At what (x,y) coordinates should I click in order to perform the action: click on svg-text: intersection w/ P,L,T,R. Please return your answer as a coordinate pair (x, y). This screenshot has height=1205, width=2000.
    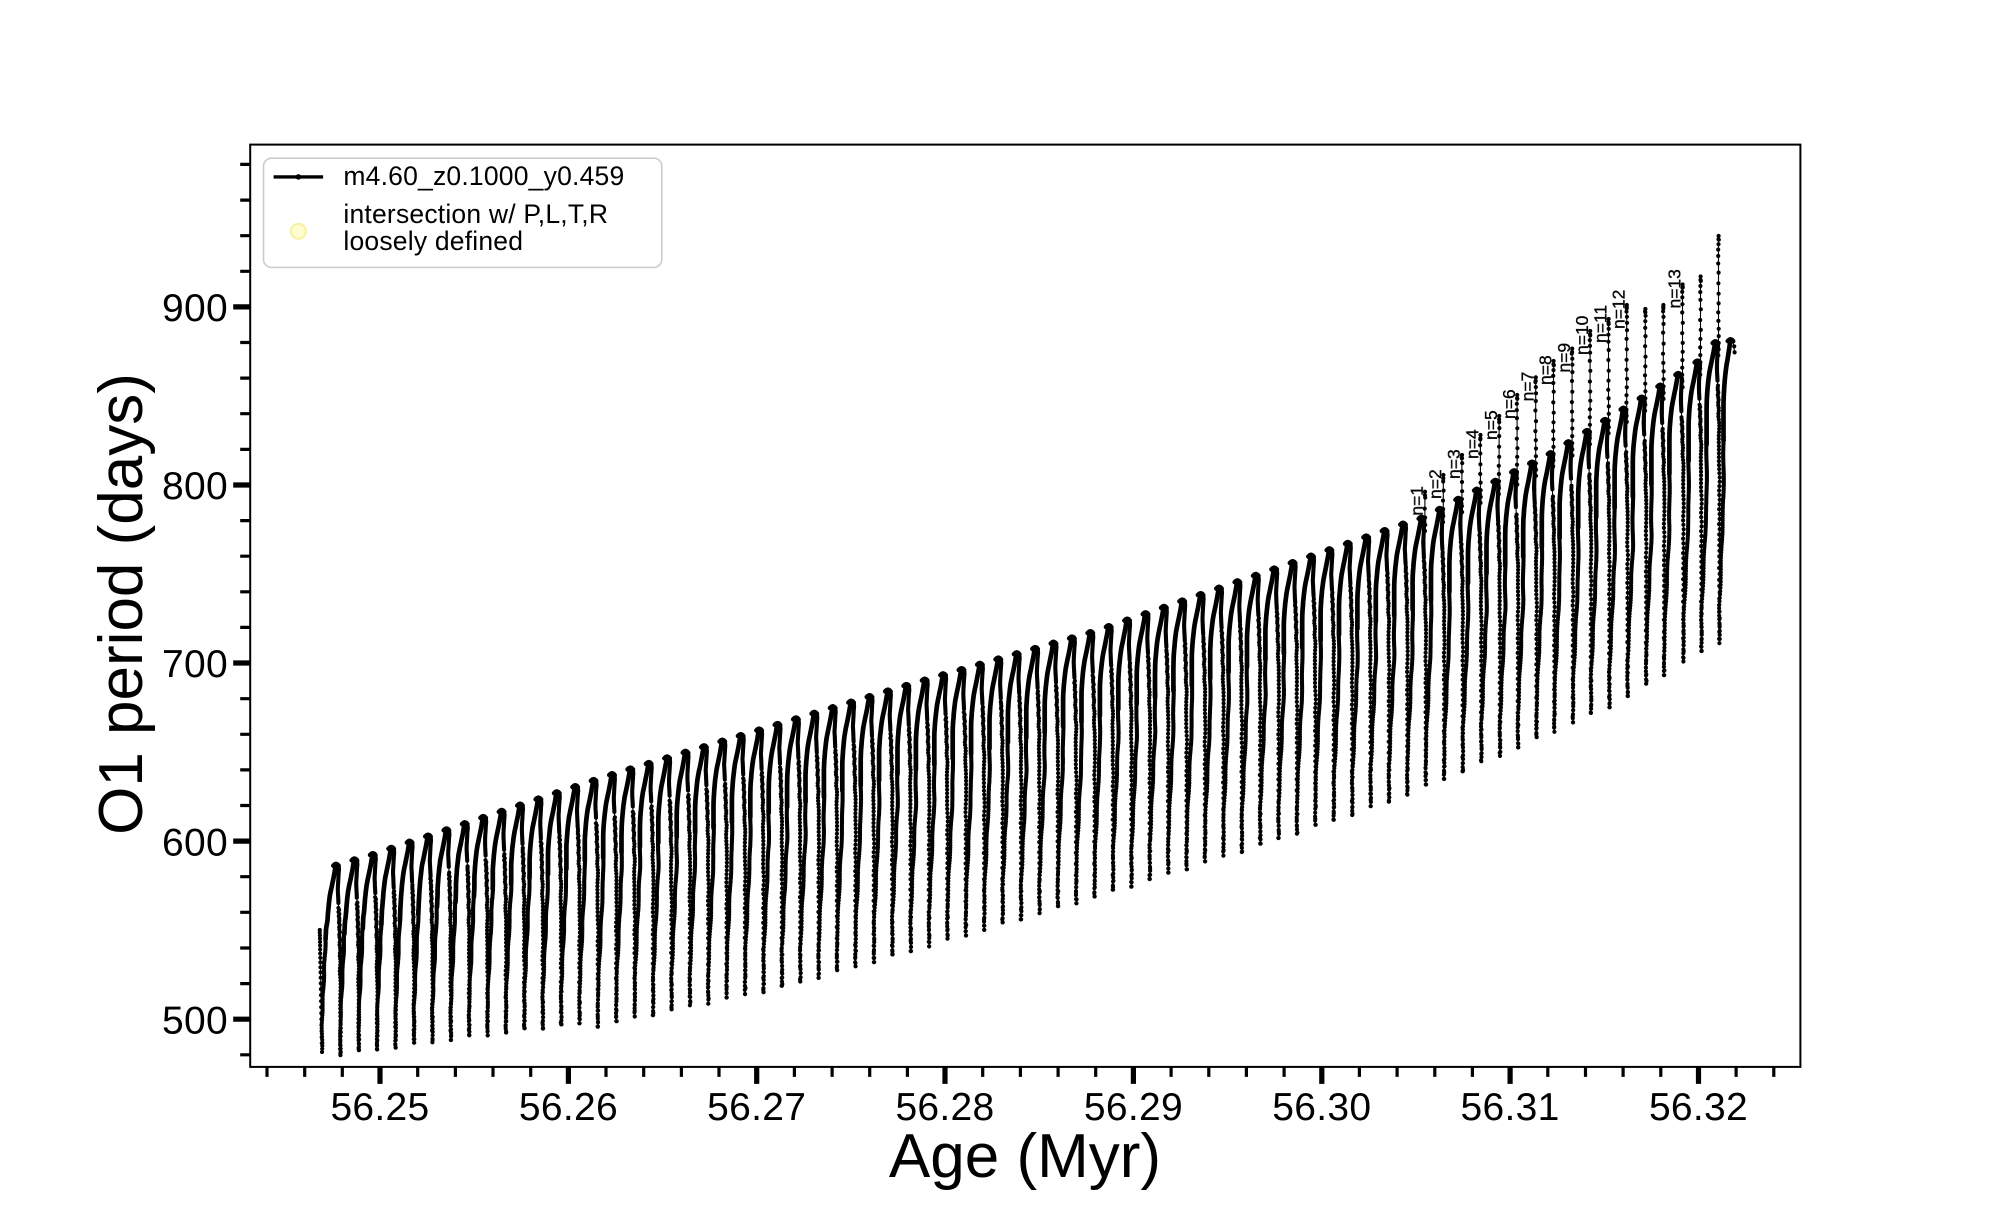
    Looking at the image, I should click on (475, 214).